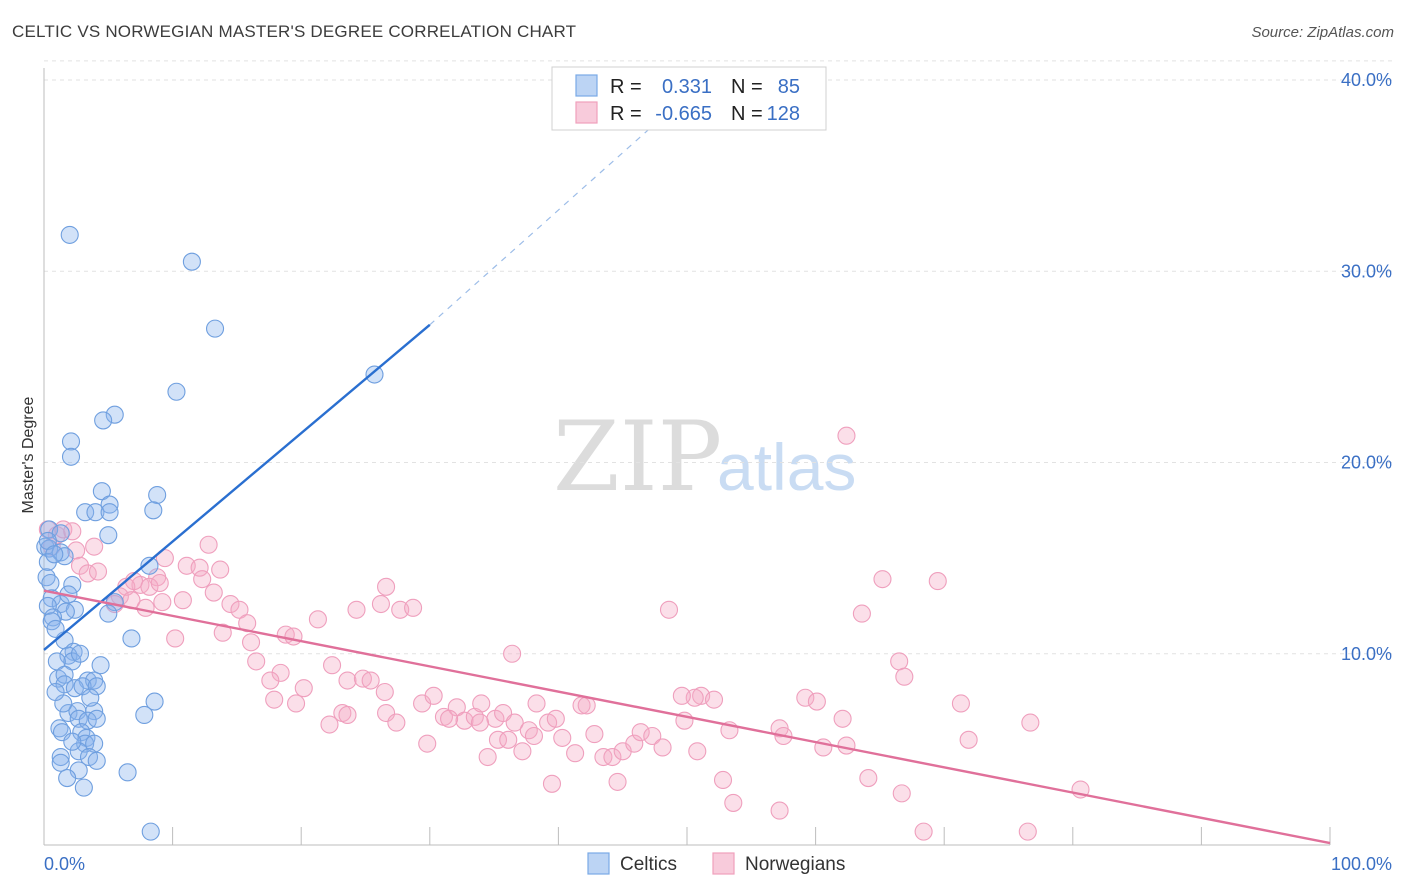 This screenshot has height=892, width=1406. Describe the element at coordinates (795, 864) in the screenshot. I see `norwegians-legend-label: Norwegians` at that location.